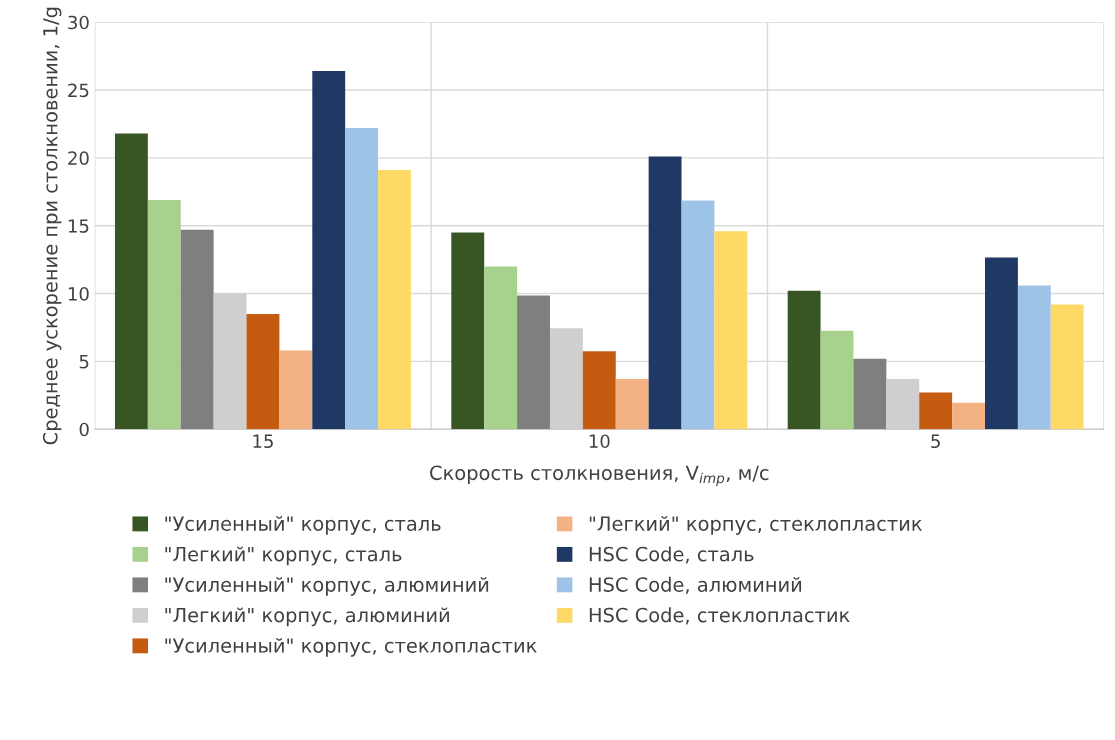  What do you see at coordinates (935, 441) in the screenshot?
I see `x-tick-label: 5` at bounding box center [935, 441].